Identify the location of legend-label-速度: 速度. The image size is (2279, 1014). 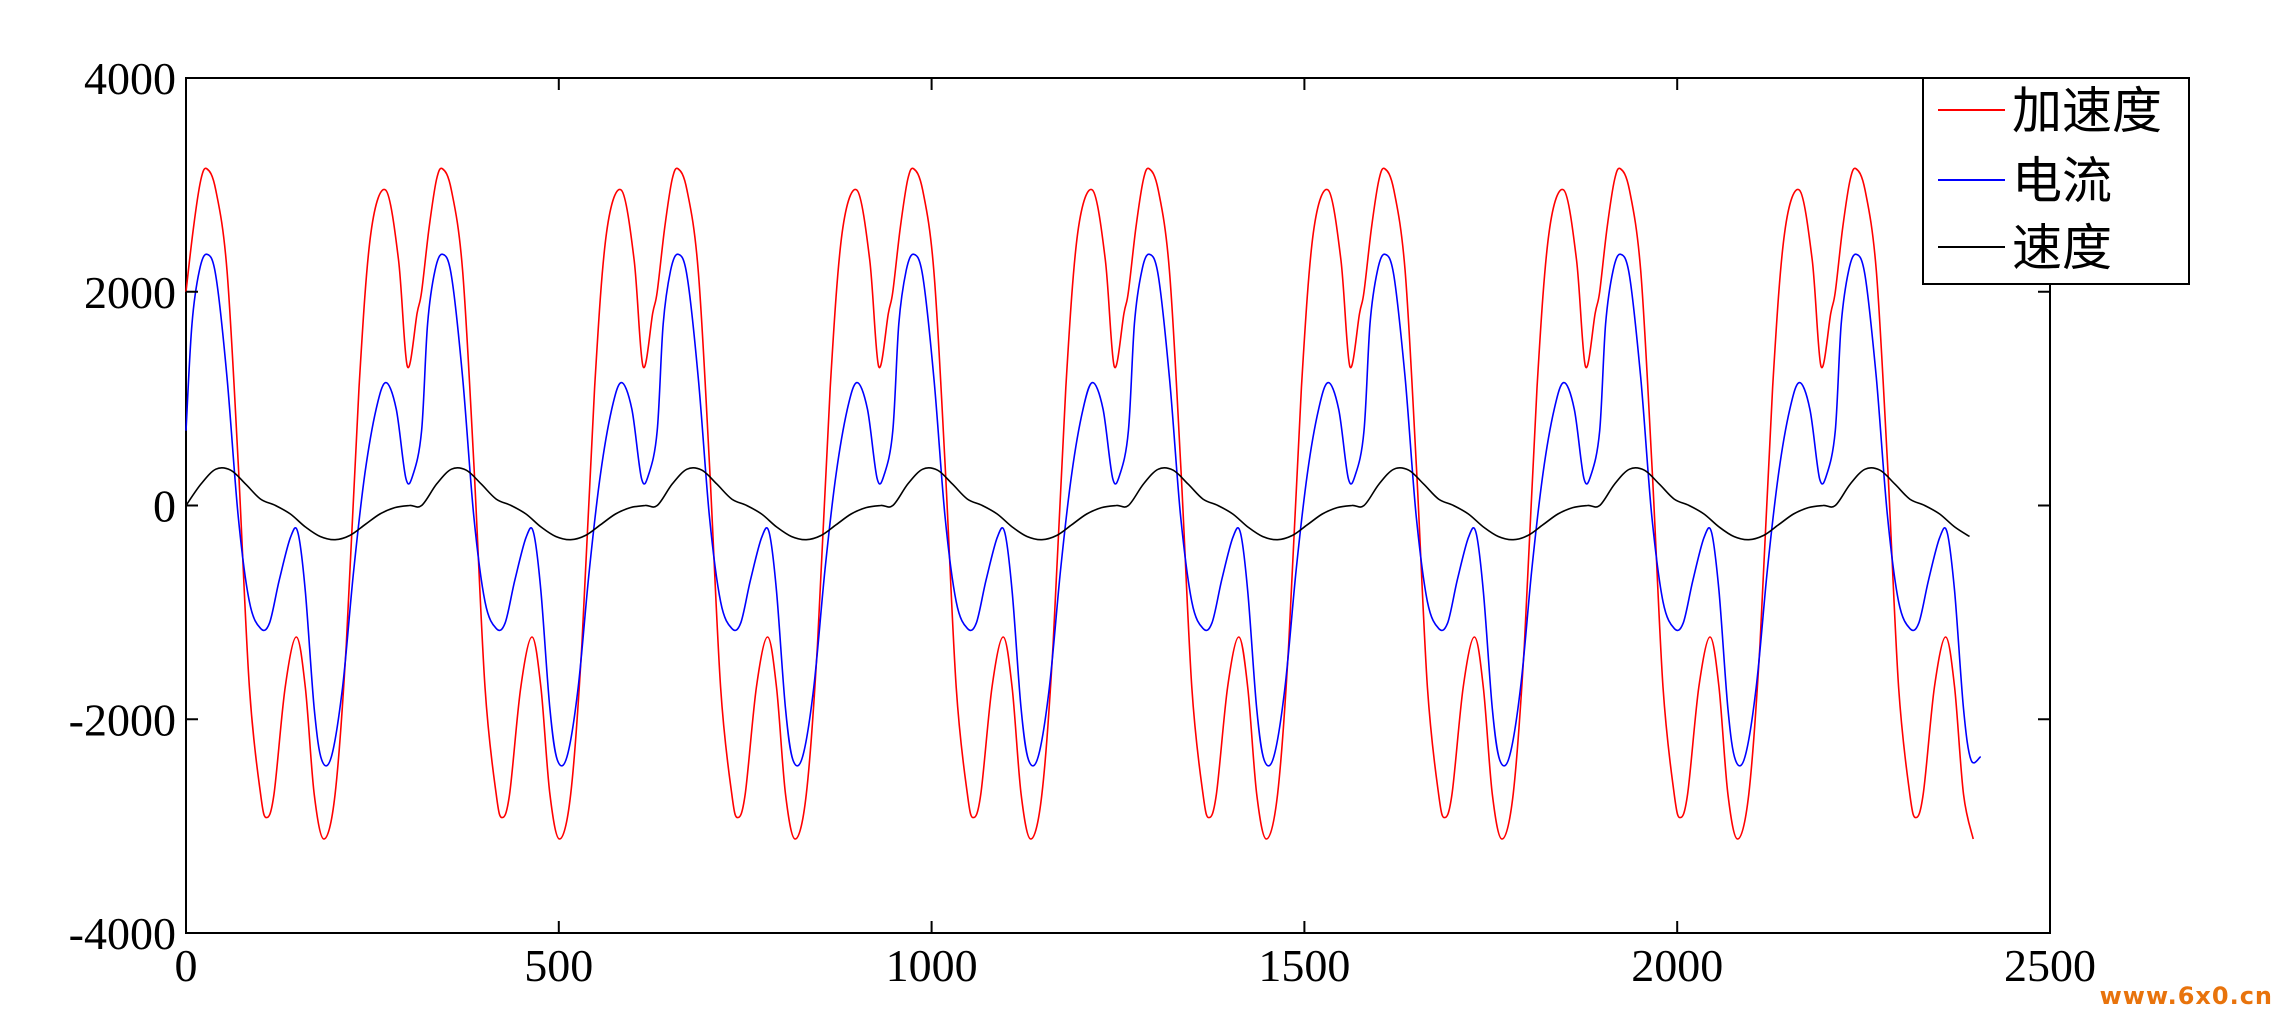
(2062, 248).